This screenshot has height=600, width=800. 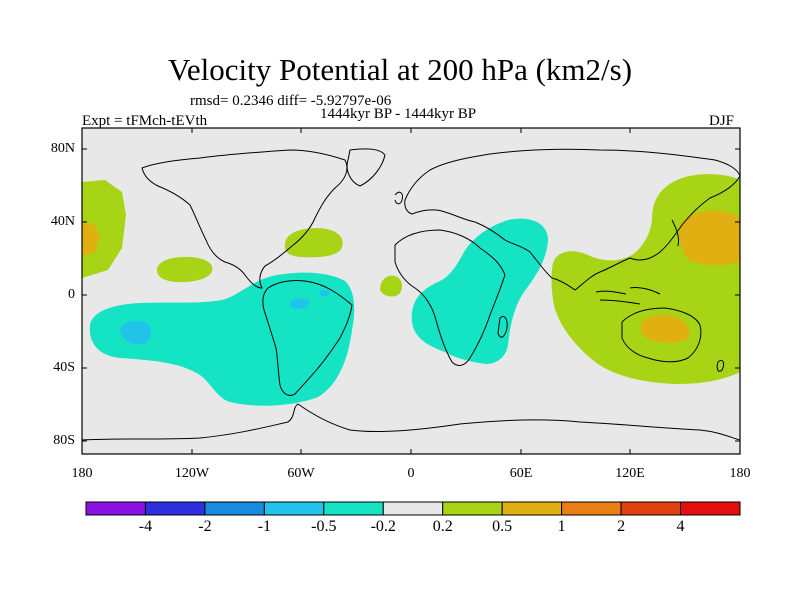 I want to click on coast-australia, so click(x=661, y=335).